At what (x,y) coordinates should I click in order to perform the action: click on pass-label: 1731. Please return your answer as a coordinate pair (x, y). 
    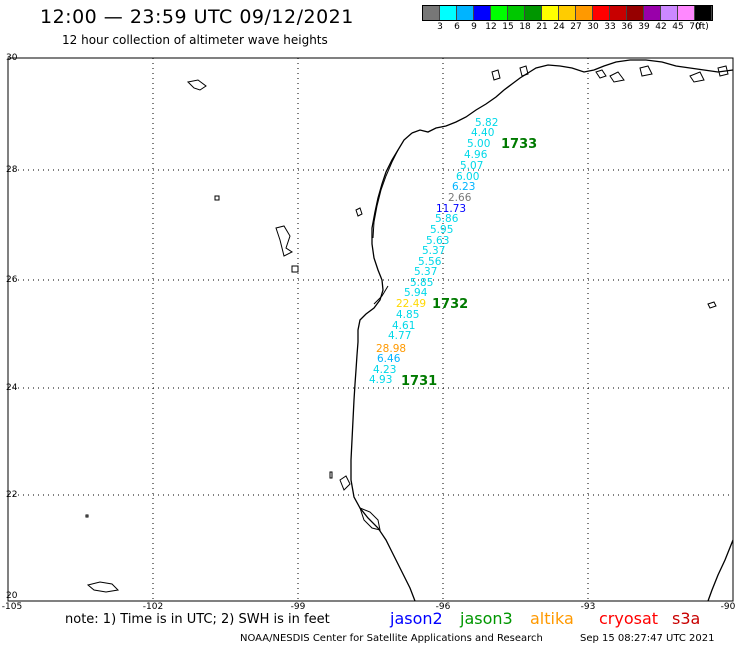
    Looking at the image, I should click on (419, 381).